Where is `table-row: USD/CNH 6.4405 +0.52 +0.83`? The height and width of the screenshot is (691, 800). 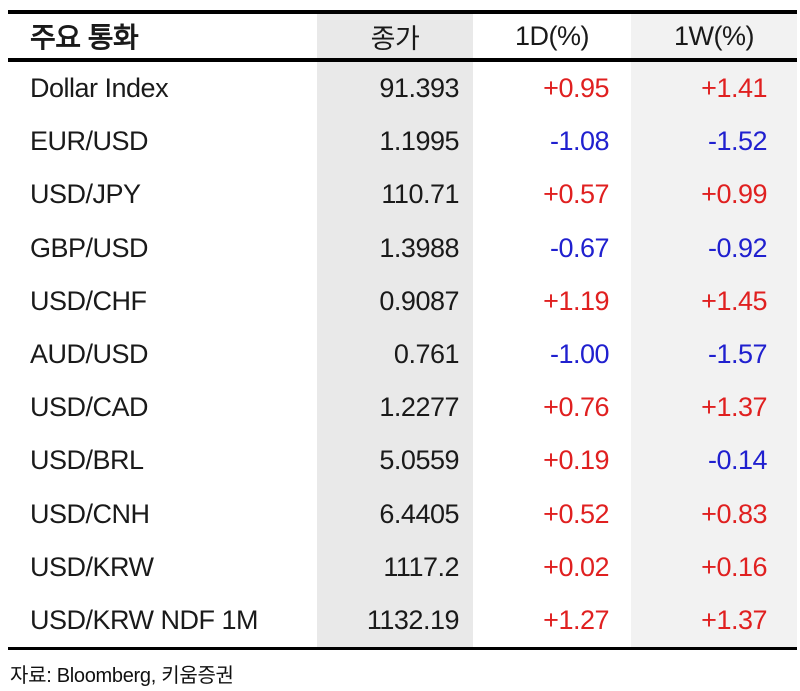
table-row: USD/CNH 6.4405 +0.52 +0.83 is located at coordinates (402, 514).